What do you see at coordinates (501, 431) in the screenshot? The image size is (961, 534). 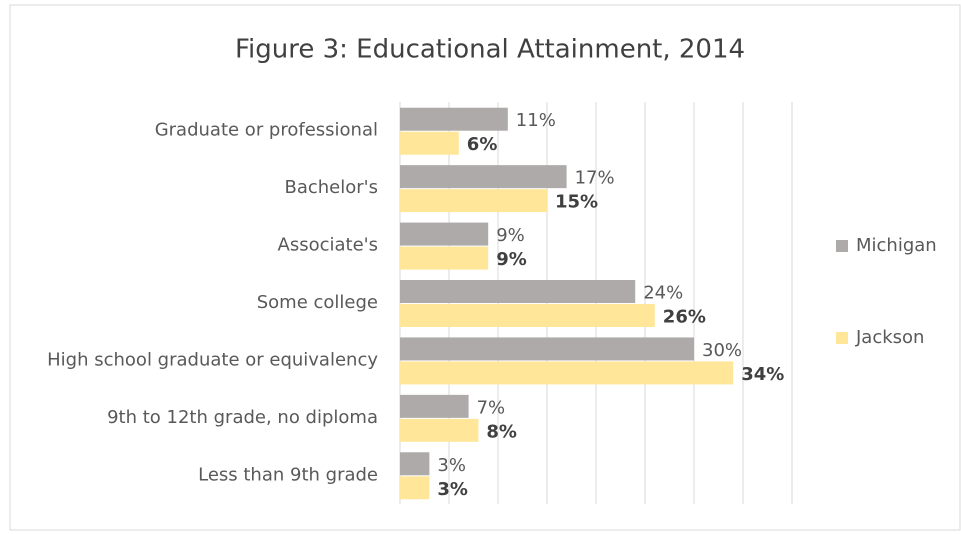 I see `data-label: 8%` at bounding box center [501, 431].